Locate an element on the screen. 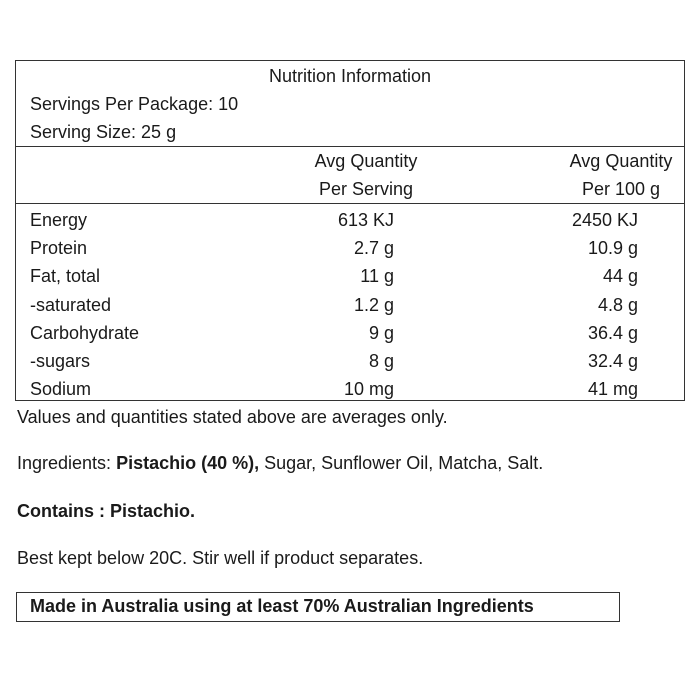  contains-allergen: Contains : Pistachio. is located at coordinates (106, 511).